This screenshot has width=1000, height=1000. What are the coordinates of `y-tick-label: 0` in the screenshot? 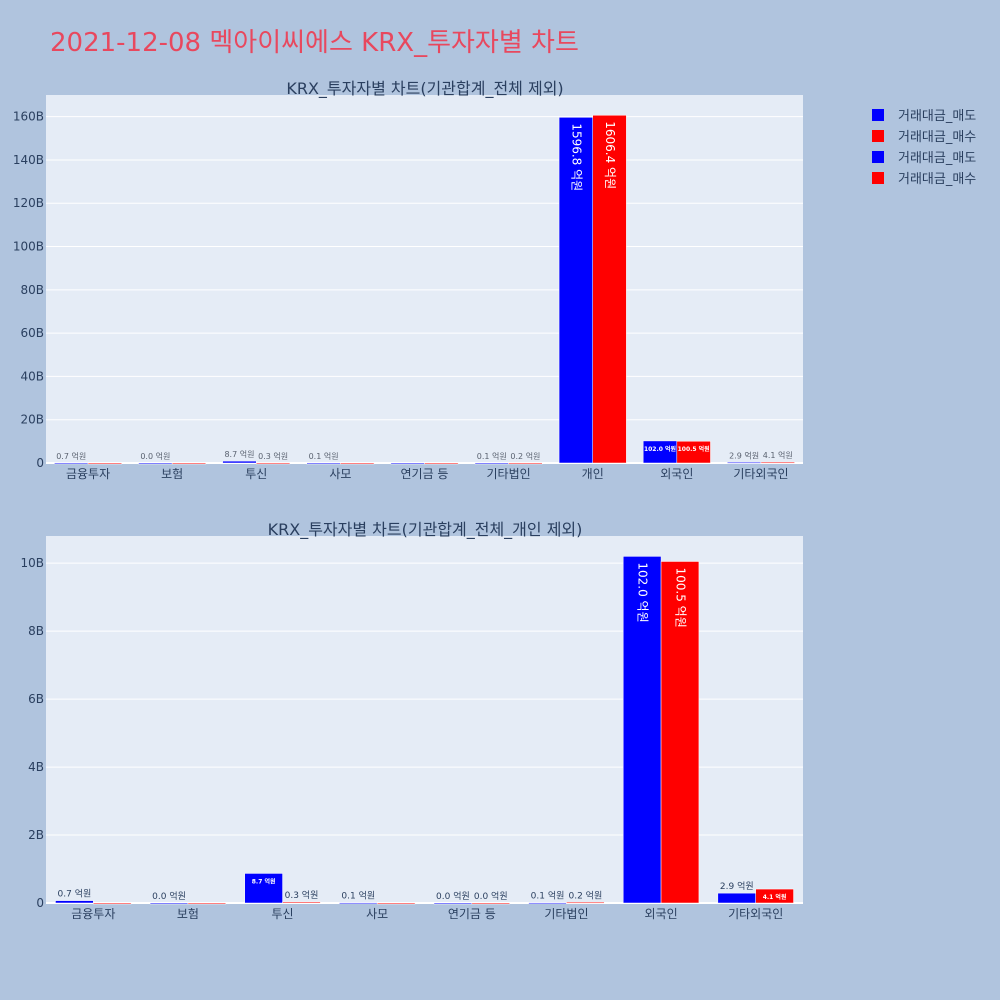 It's located at (40, 463).